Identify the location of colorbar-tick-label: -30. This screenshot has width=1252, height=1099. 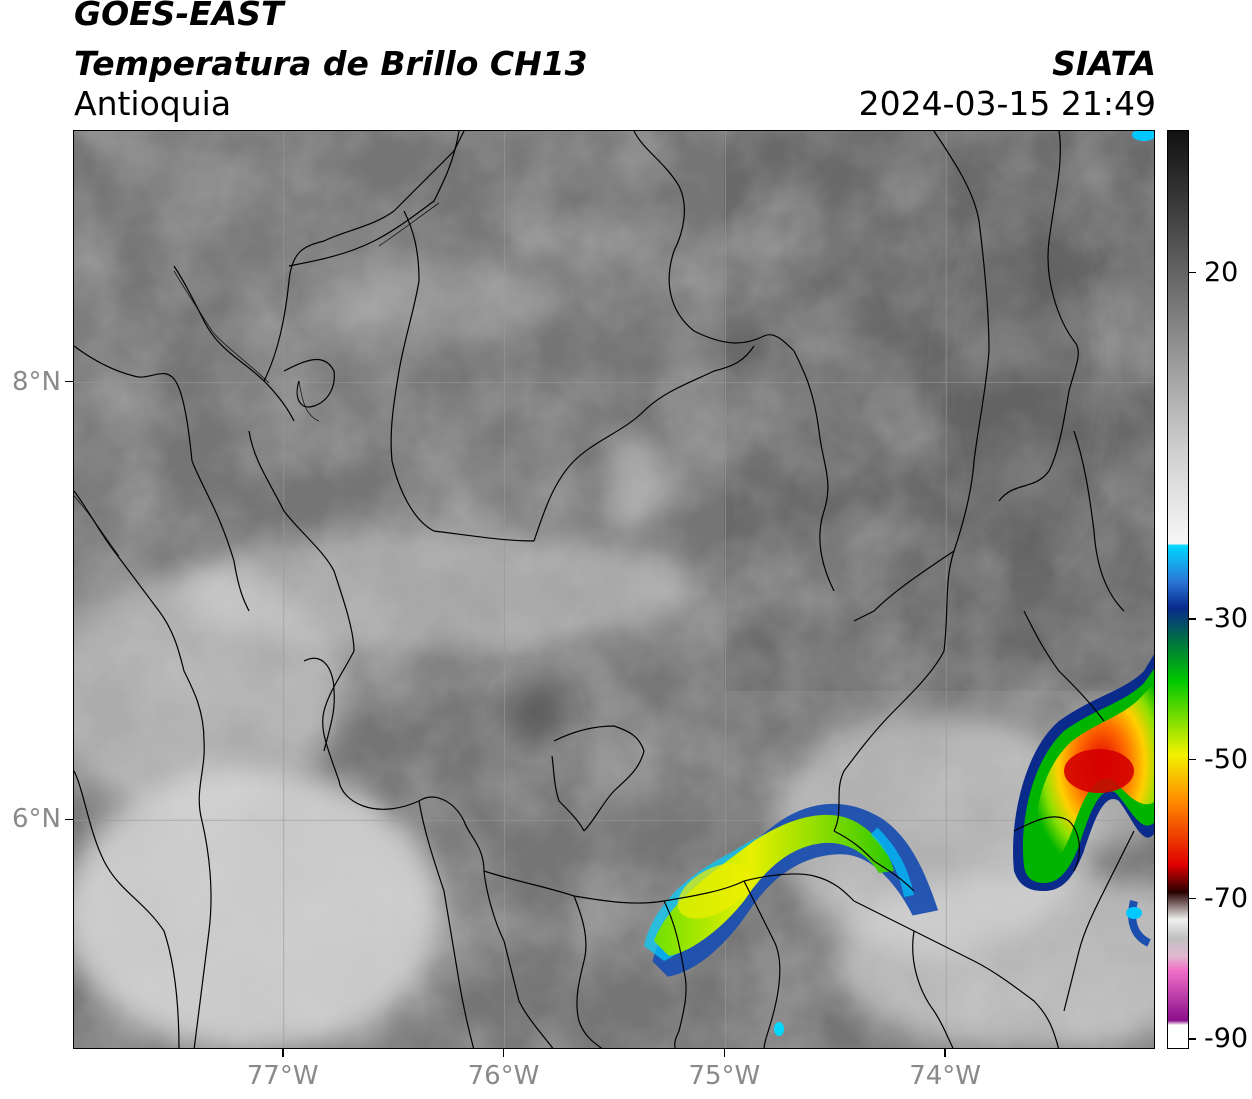
(1226, 619).